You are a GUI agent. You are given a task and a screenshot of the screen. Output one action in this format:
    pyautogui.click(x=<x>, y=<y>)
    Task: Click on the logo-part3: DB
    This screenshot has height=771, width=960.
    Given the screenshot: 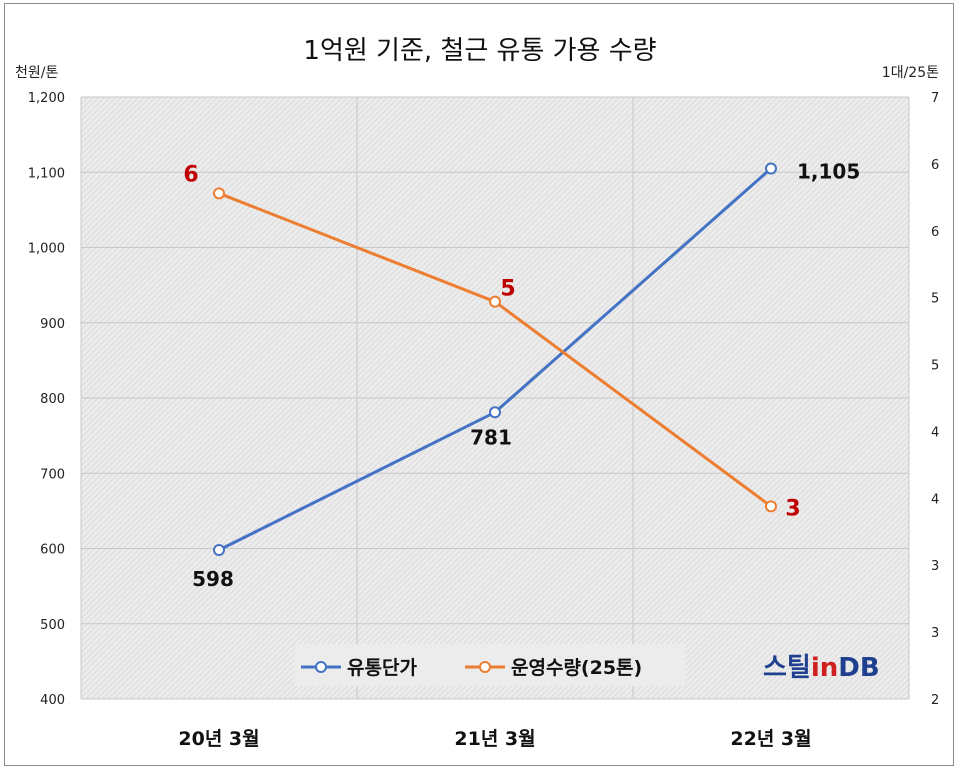 What is the action you would take?
    pyautogui.click(x=858, y=668)
    